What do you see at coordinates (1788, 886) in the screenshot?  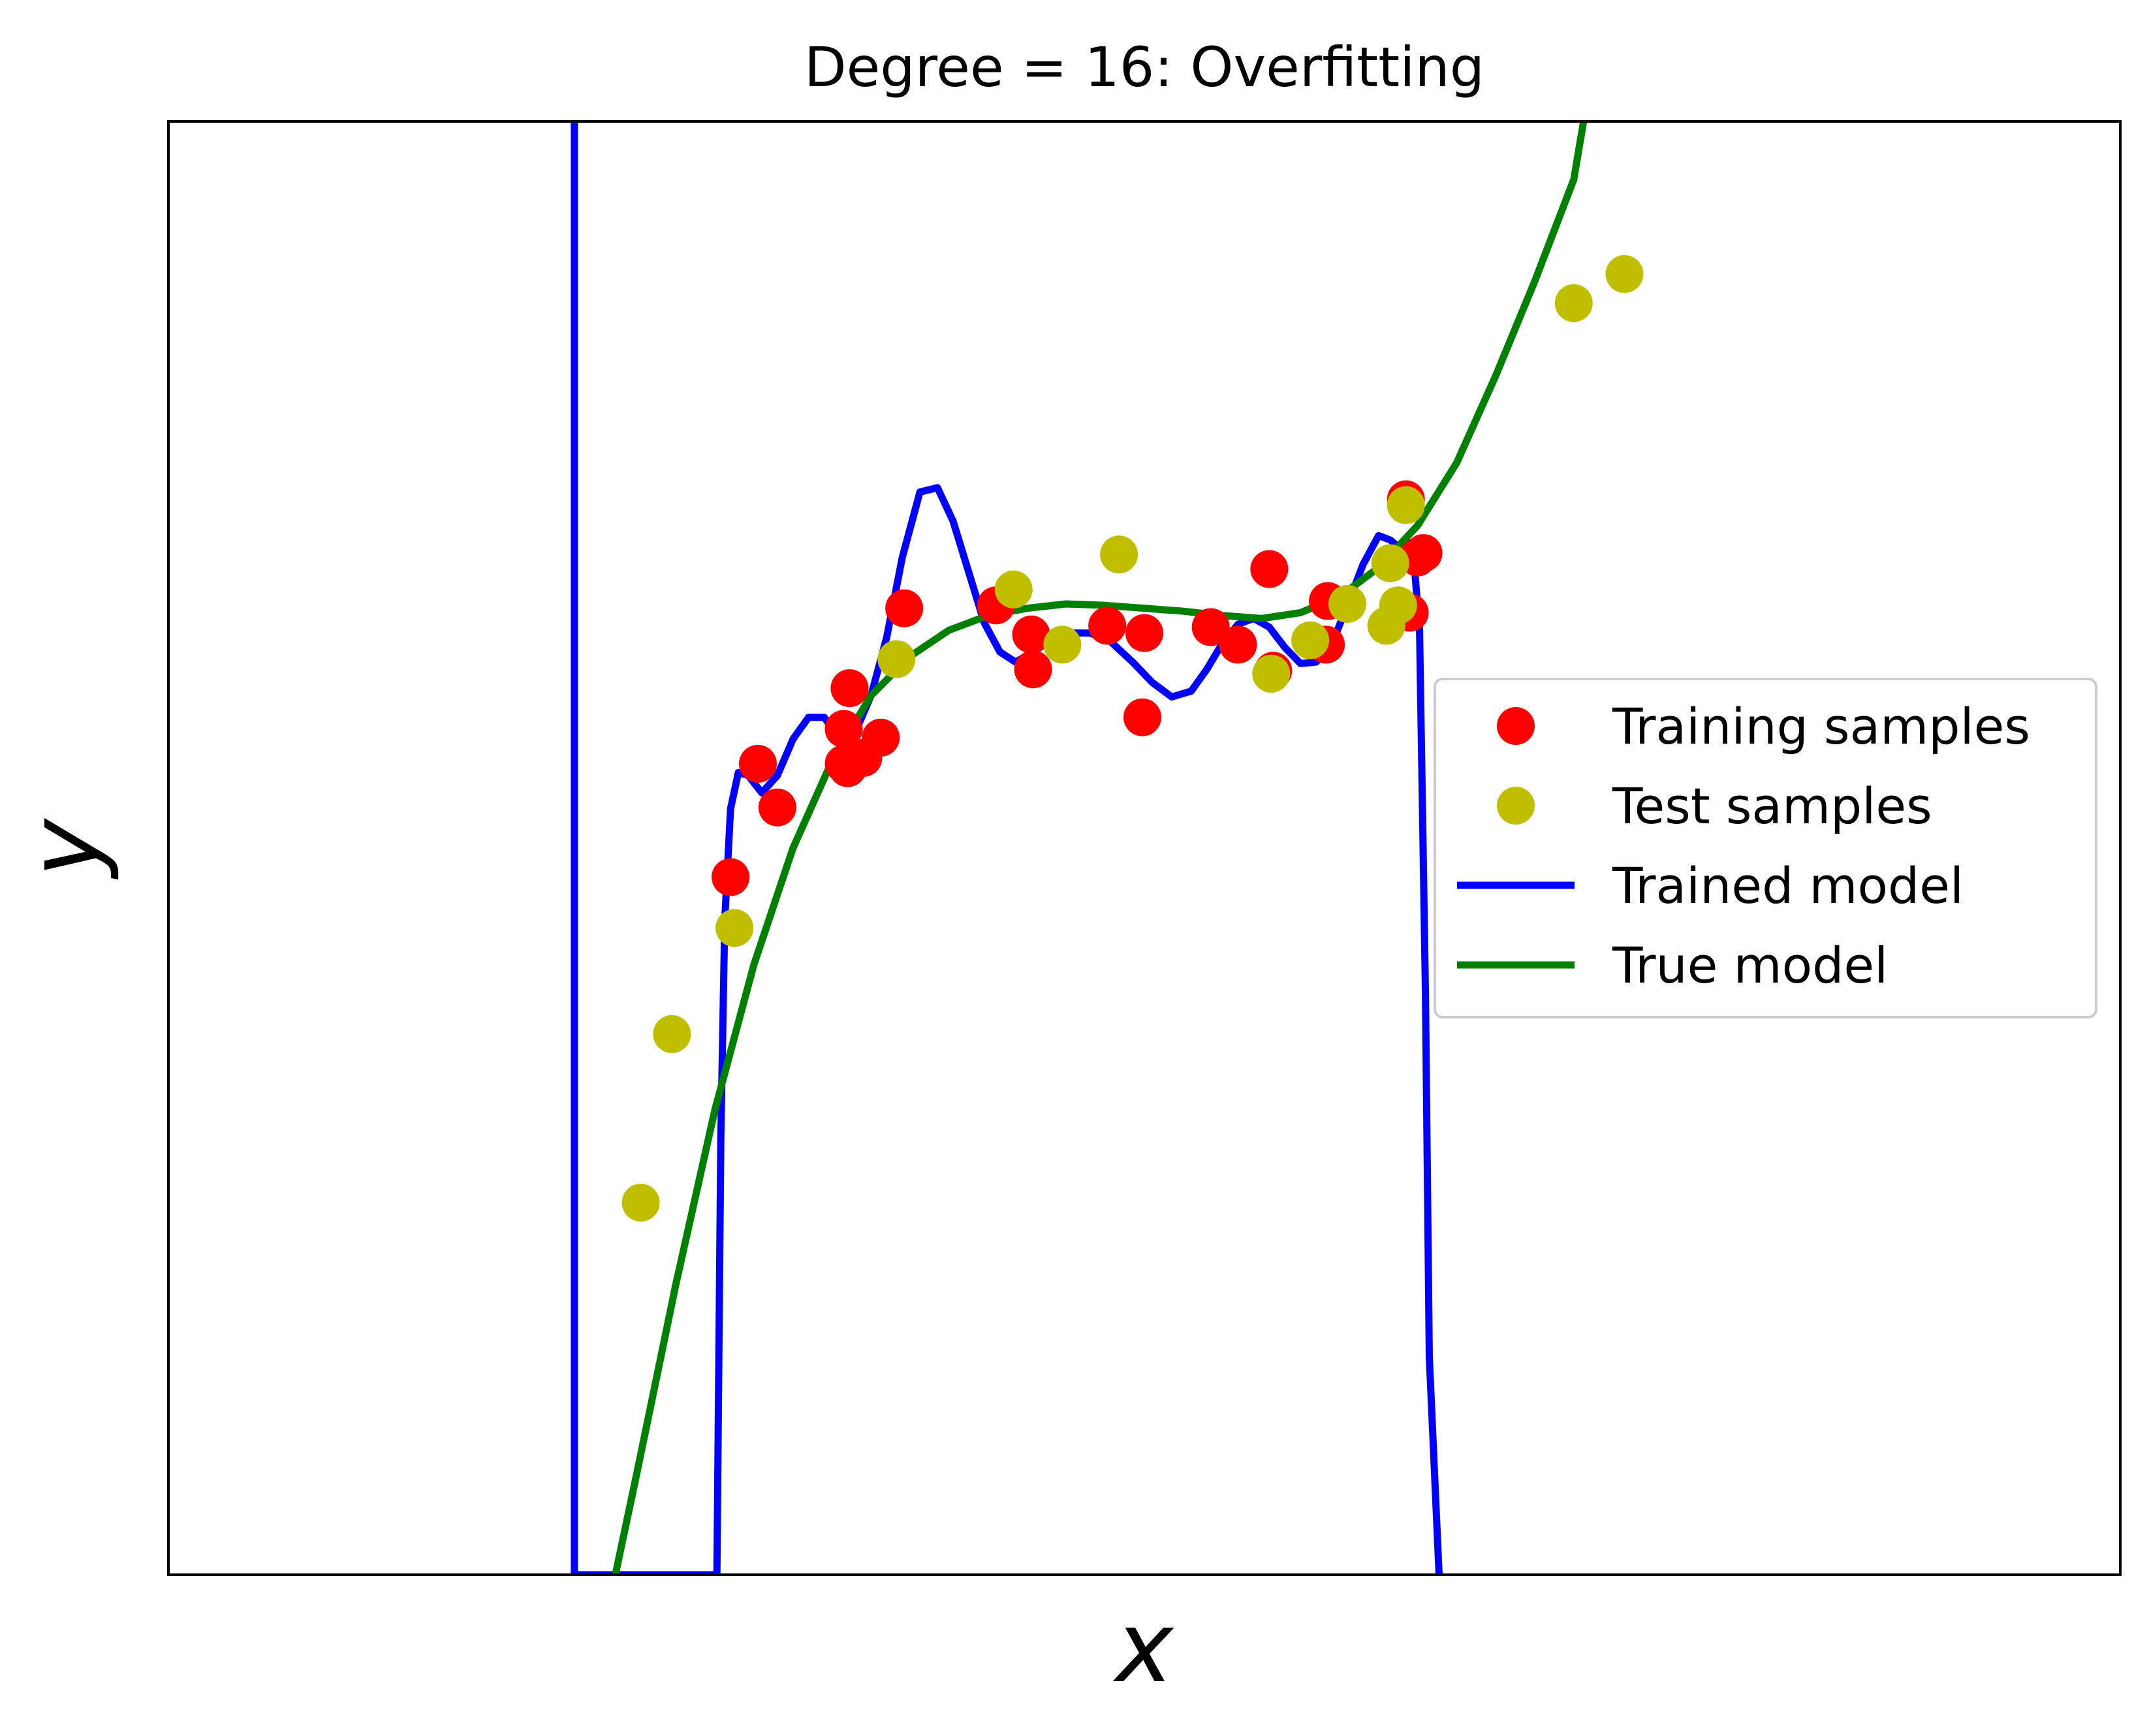 I see `legend-trained-model-label: Trained model` at bounding box center [1788, 886].